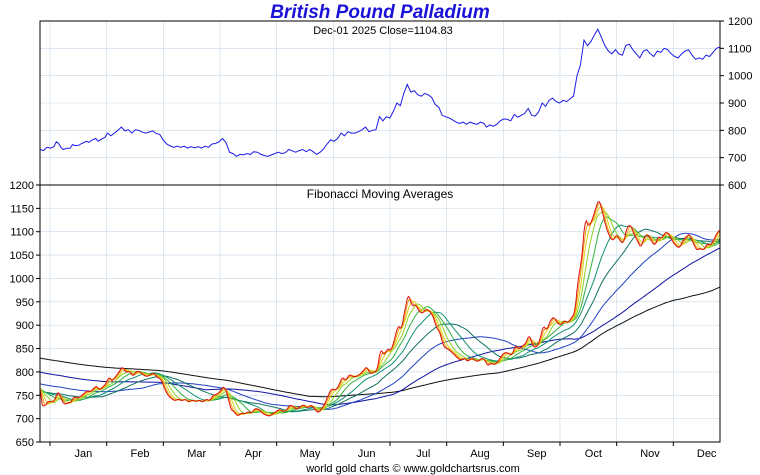 The height and width of the screenshot is (475, 760). What do you see at coordinates (22, 256) in the screenshot?
I see `bottom-y-tick-label: 1050` at bounding box center [22, 256].